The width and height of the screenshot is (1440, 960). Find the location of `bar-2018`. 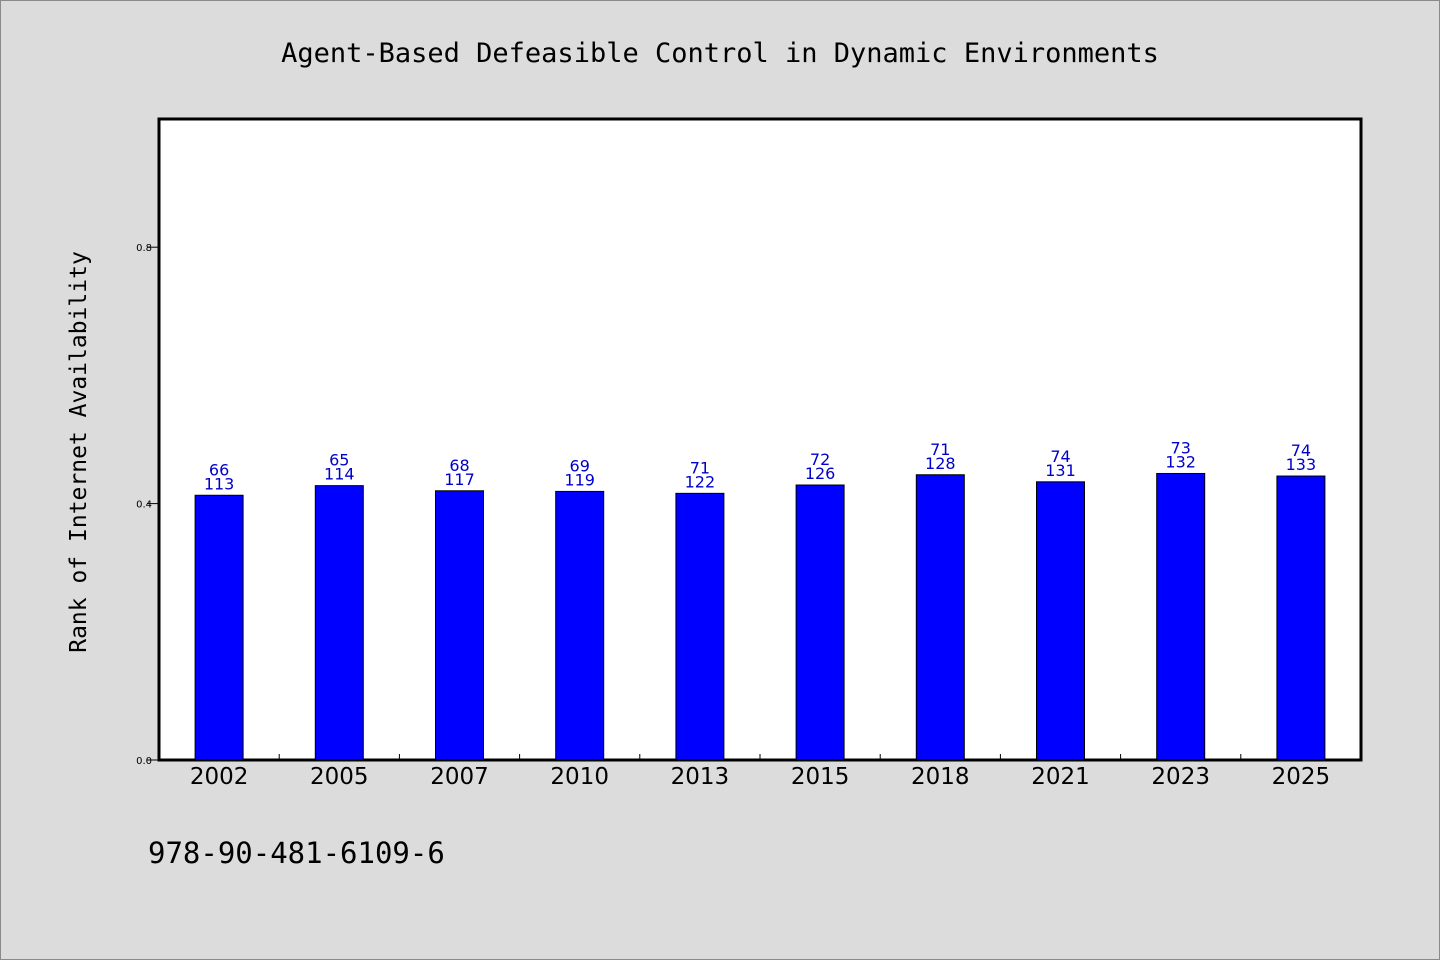

bar-2018 is located at coordinates (940, 617).